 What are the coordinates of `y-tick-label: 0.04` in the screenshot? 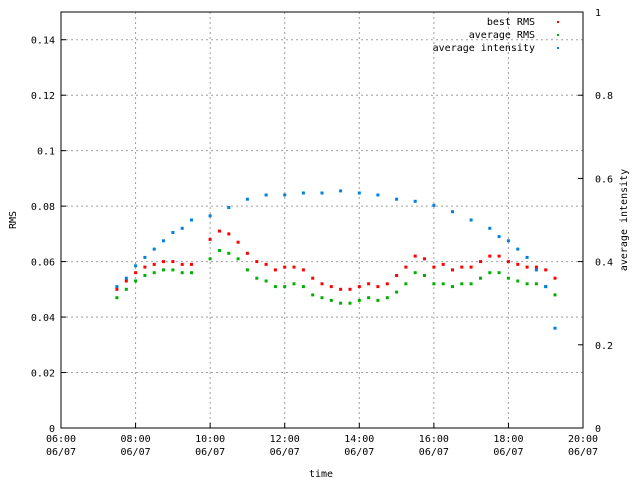 It's located at (43, 318).